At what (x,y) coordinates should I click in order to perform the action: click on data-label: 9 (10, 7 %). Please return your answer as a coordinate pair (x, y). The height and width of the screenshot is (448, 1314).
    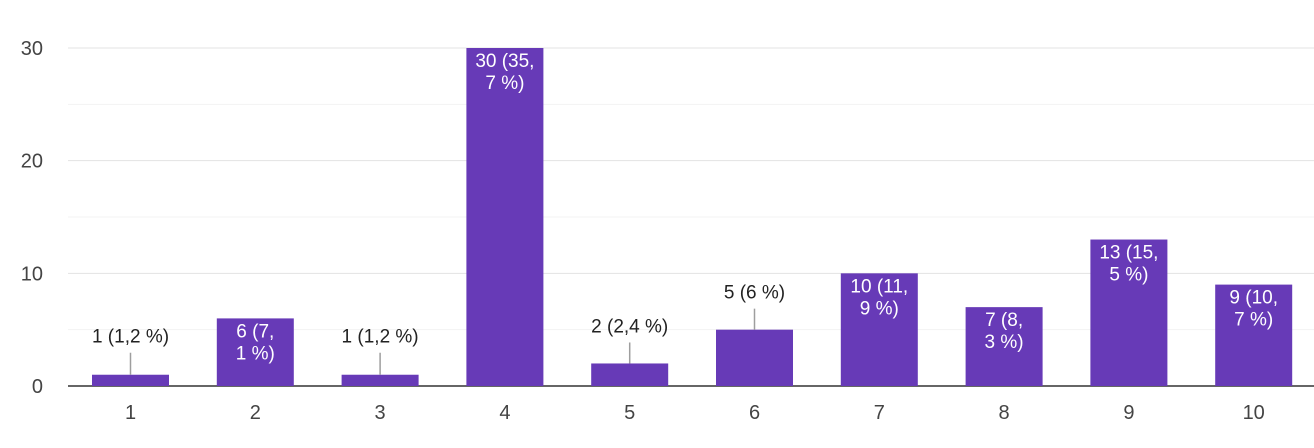
    Looking at the image, I should click on (1253, 309).